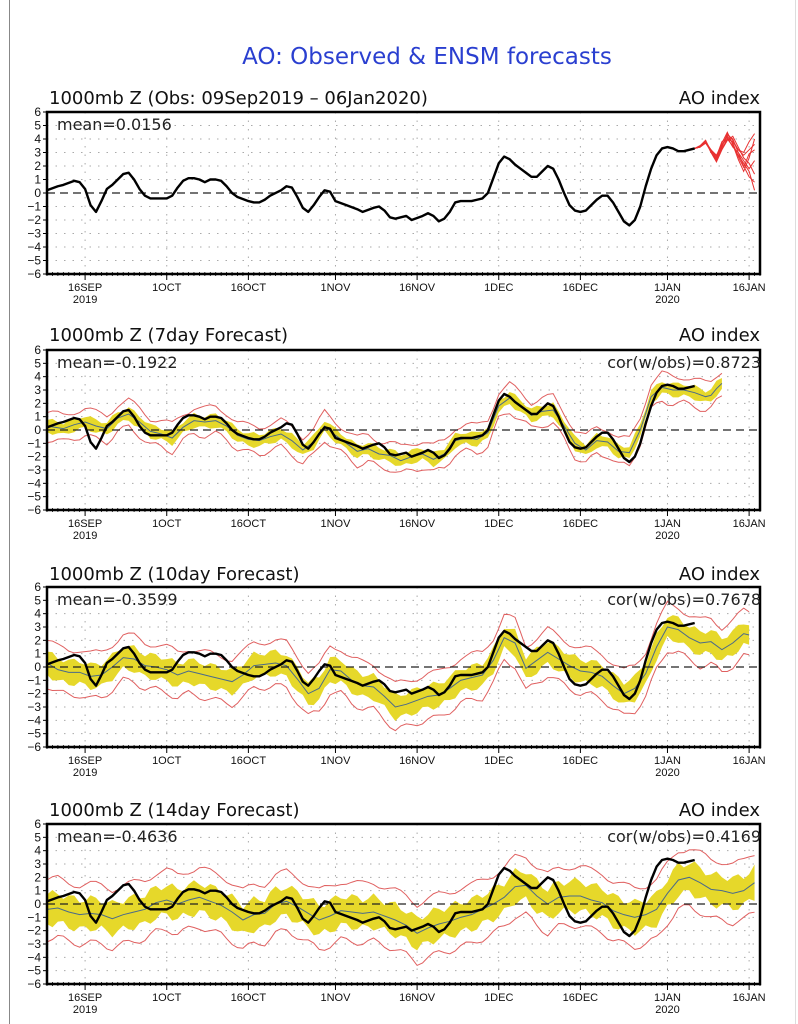 This screenshot has height=1024, width=798. Describe the element at coordinates (174, 574) in the screenshot. I see `panel-title: 1000mb Z (10day Forecast)` at that location.